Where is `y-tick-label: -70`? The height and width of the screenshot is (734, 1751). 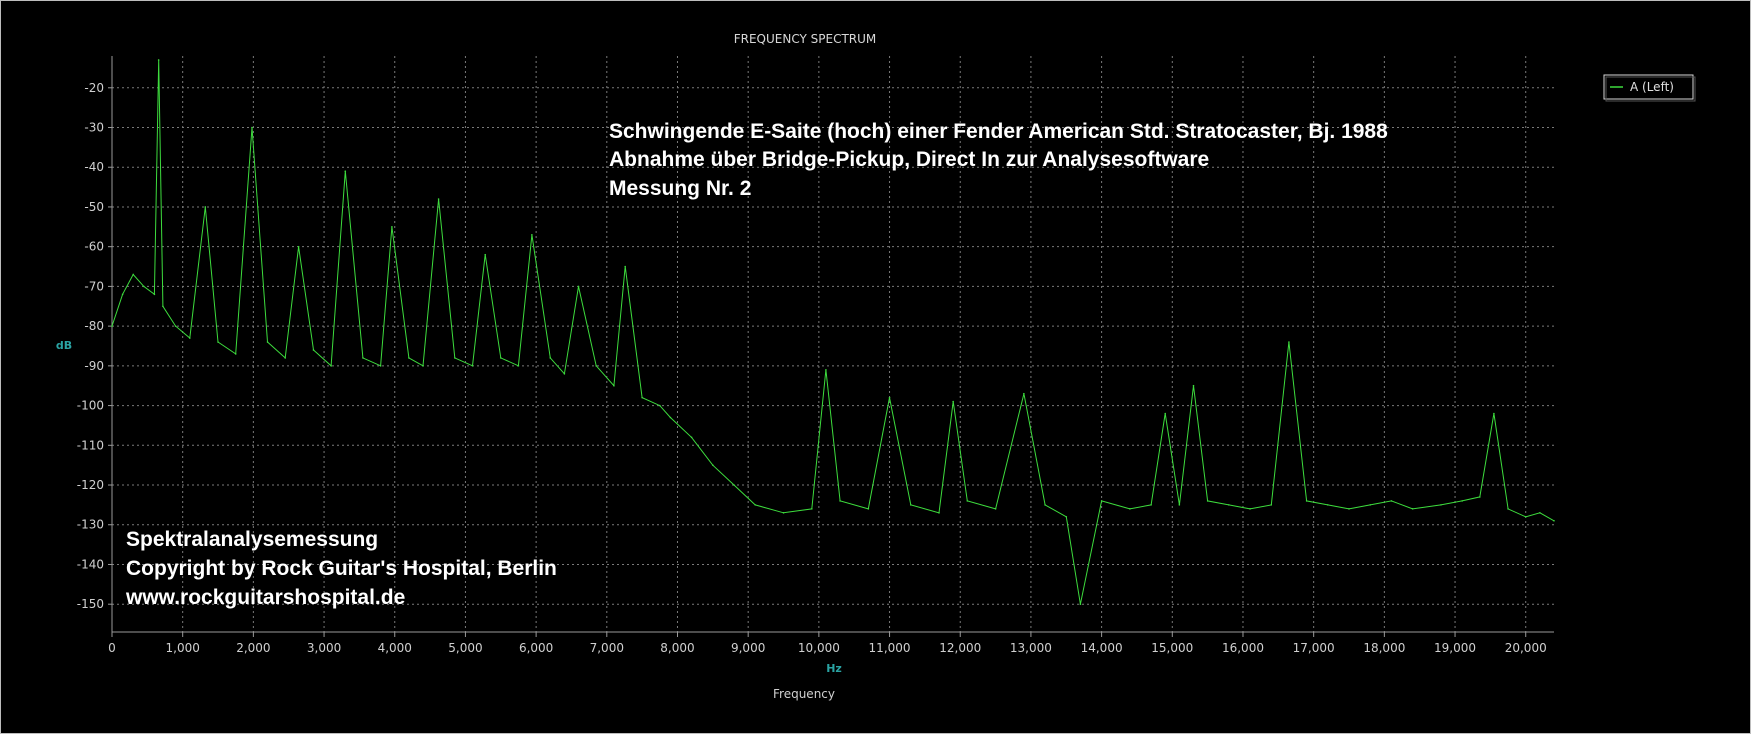
y-tick-label: -70 is located at coordinates (94, 286).